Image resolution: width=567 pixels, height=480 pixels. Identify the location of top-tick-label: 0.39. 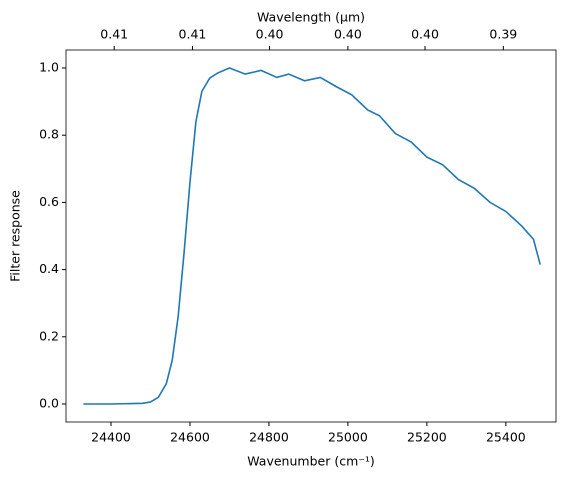
(503, 34).